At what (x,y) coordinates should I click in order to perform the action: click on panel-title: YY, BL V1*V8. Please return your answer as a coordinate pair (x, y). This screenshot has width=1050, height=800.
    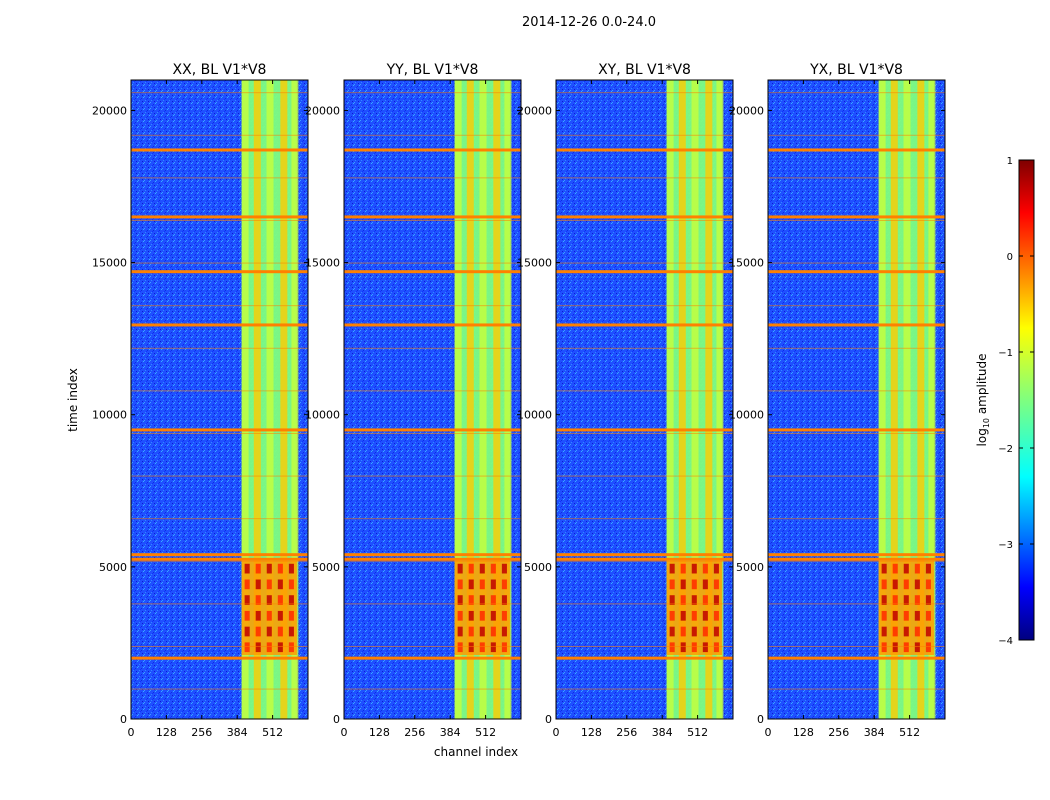
    Looking at the image, I should click on (432, 70).